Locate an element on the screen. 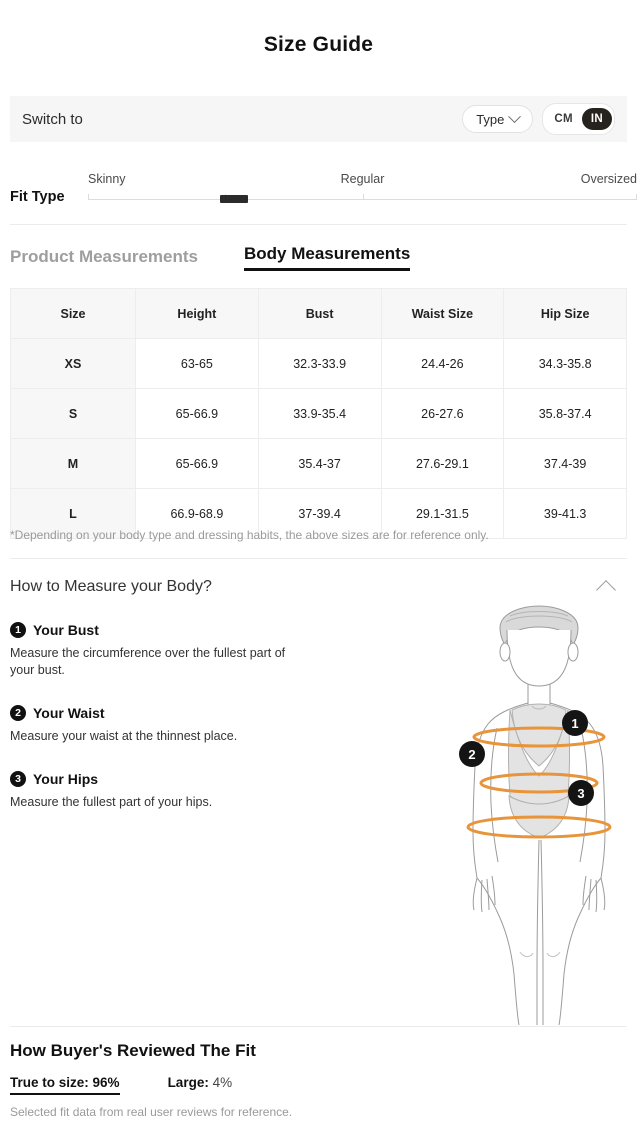 The image size is (637, 1132). cell-hip: 39-41.3 is located at coordinates (565, 513).